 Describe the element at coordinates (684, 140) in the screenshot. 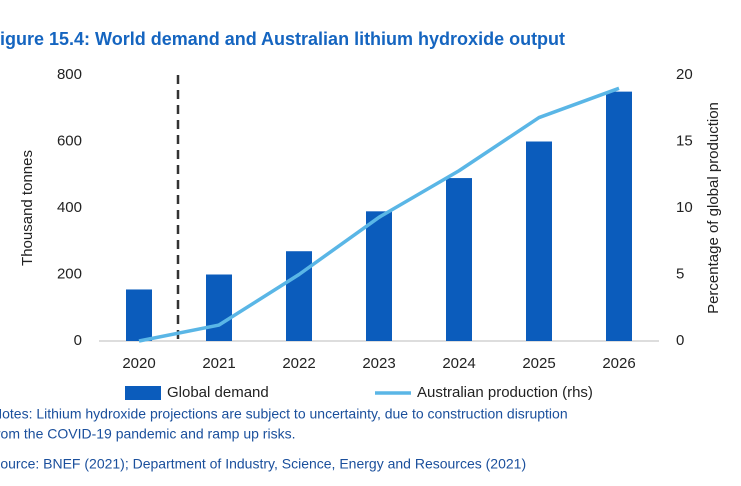

I see `y2-tick-label: 15` at that location.